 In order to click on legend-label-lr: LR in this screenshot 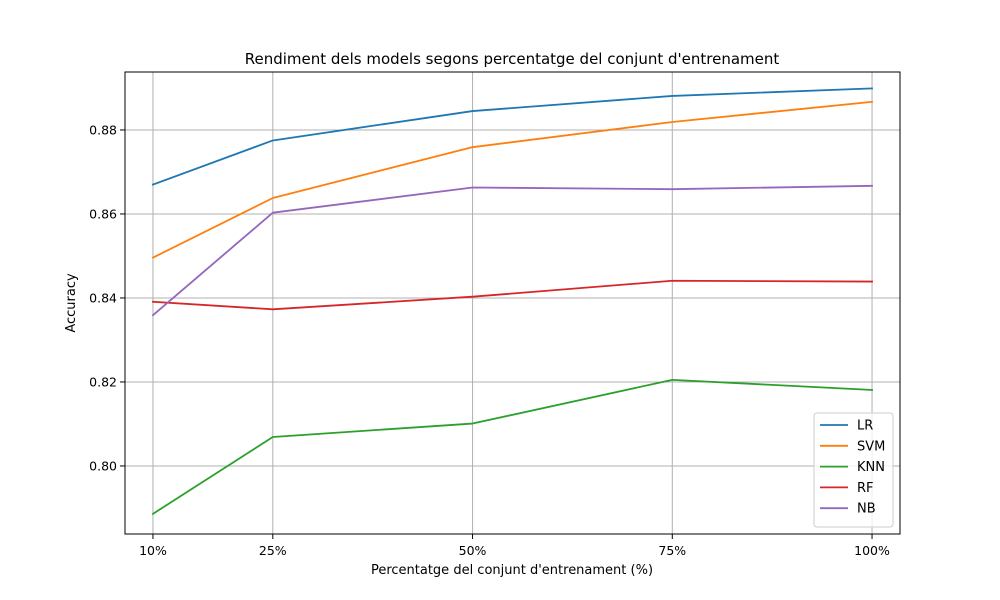, I will do `click(865, 426)`.